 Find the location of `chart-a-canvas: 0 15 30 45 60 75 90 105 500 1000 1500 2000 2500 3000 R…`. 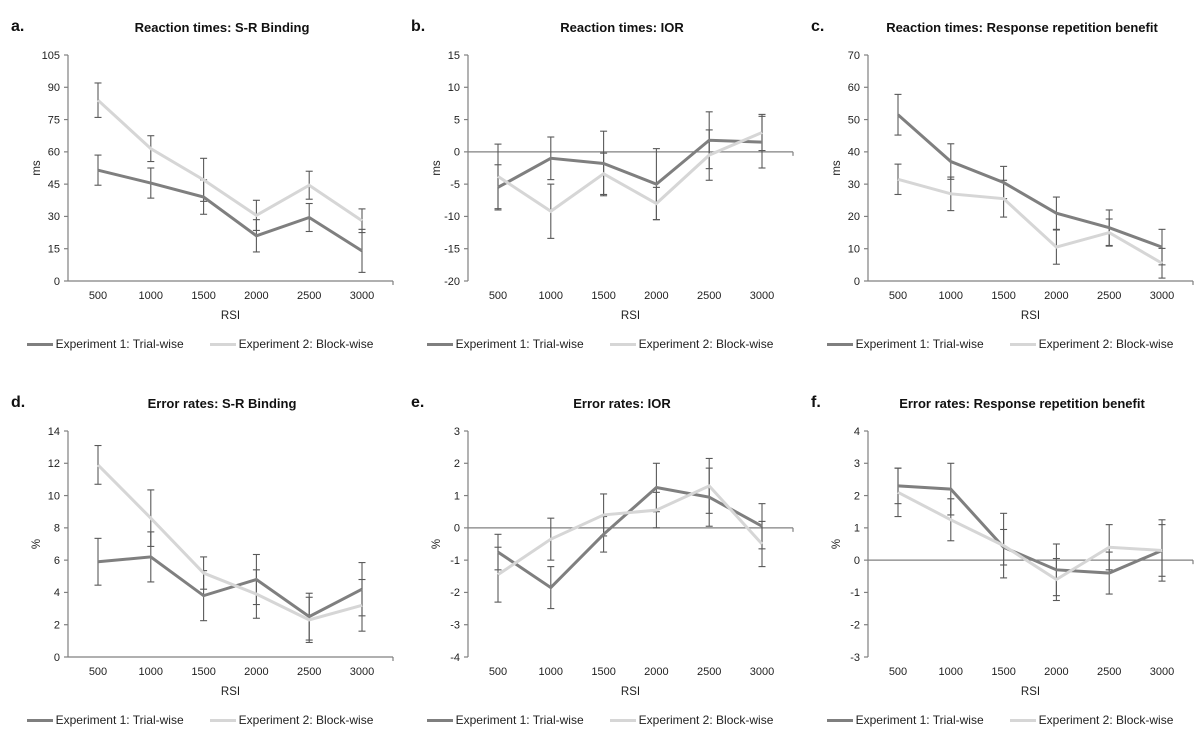

chart-a-canvas: 0 15 30 45 60 75 90 105 500 1000 1500 2000 2500 3000 R… is located at coordinates (212, 186).